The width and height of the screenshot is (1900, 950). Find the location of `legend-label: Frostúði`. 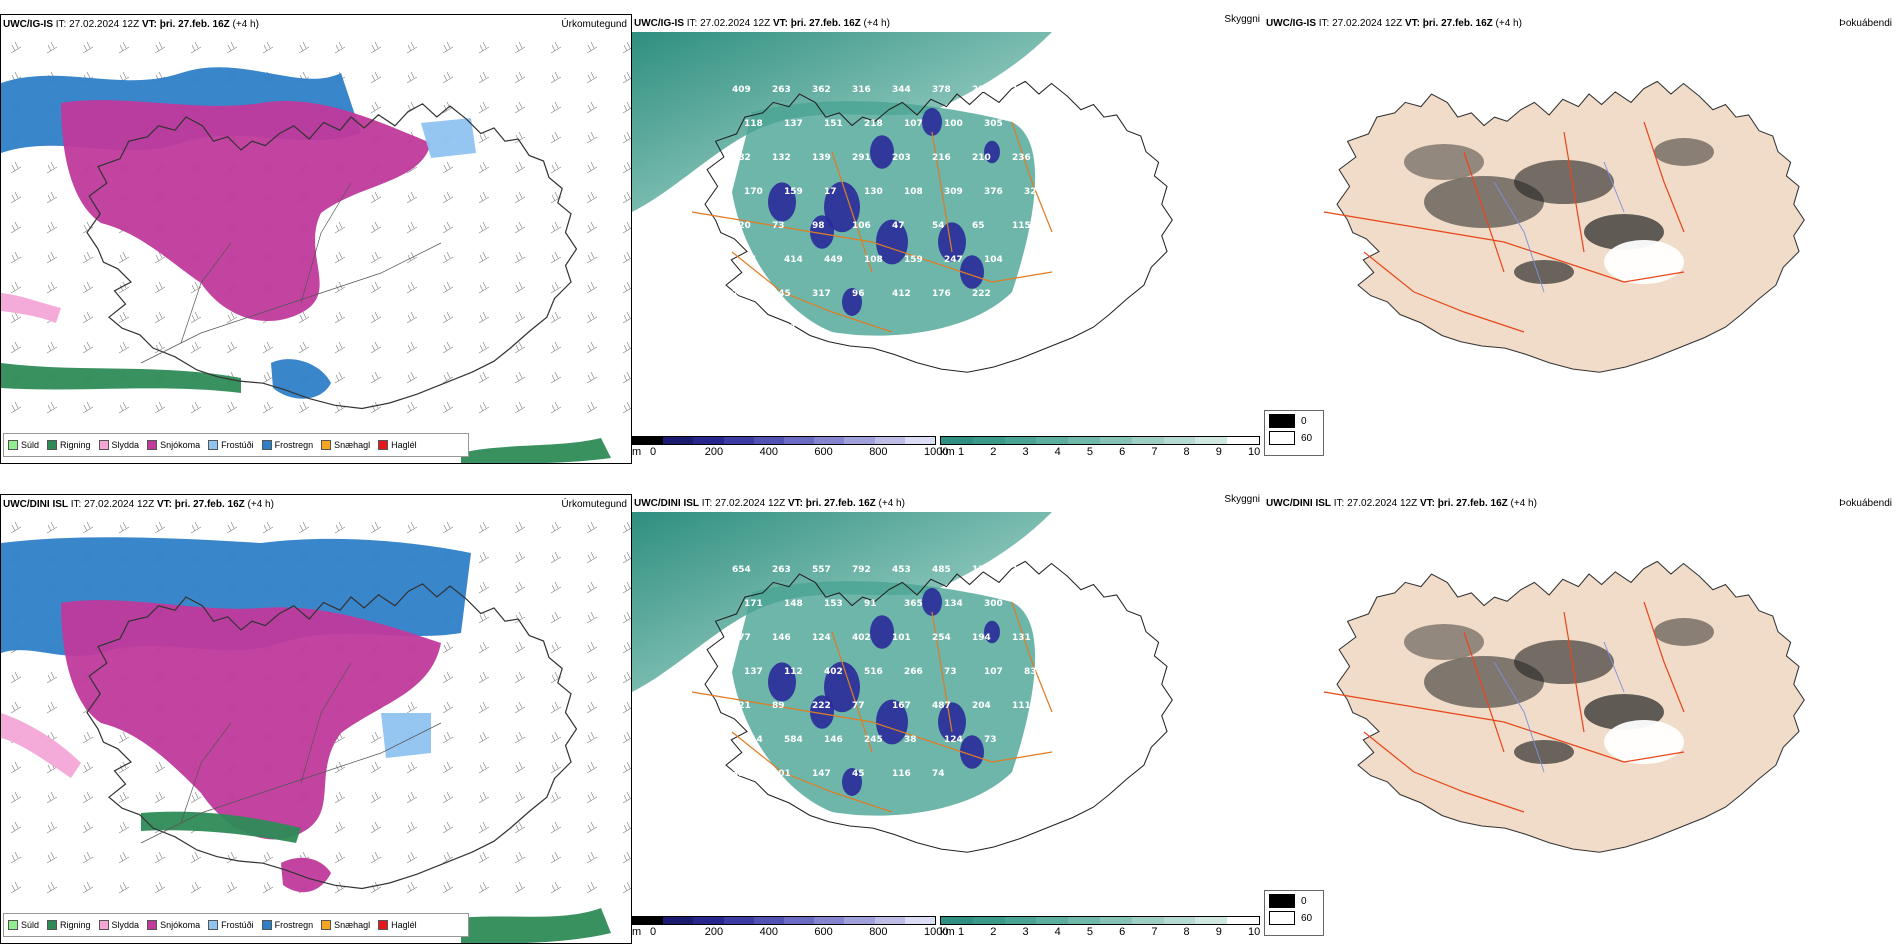

legend-label: Frostúði is located at coordinates (237, 925).